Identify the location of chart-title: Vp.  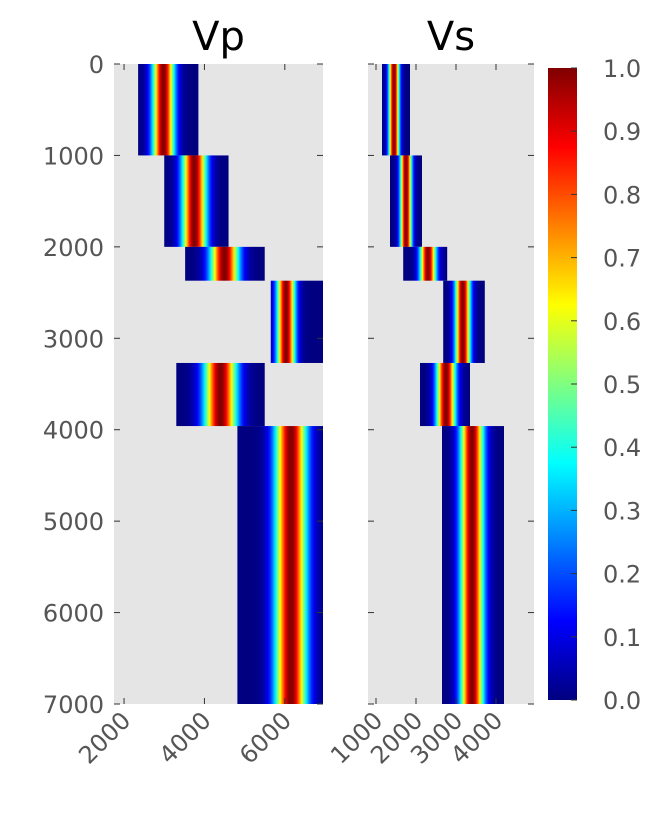
(218, 37).